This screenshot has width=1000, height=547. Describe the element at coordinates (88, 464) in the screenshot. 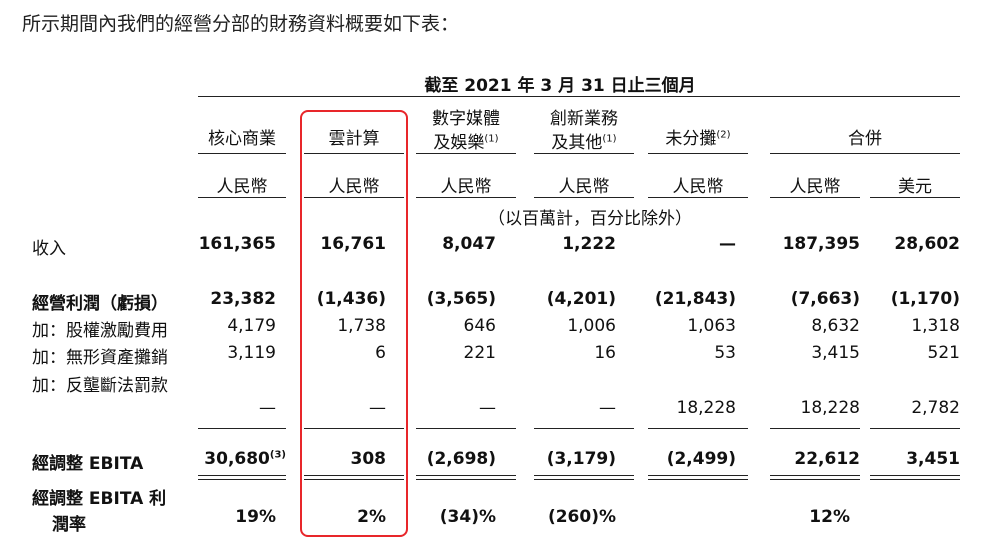

I see `row-label-adjusted-ebita: 經調整 EBITA` at that location.